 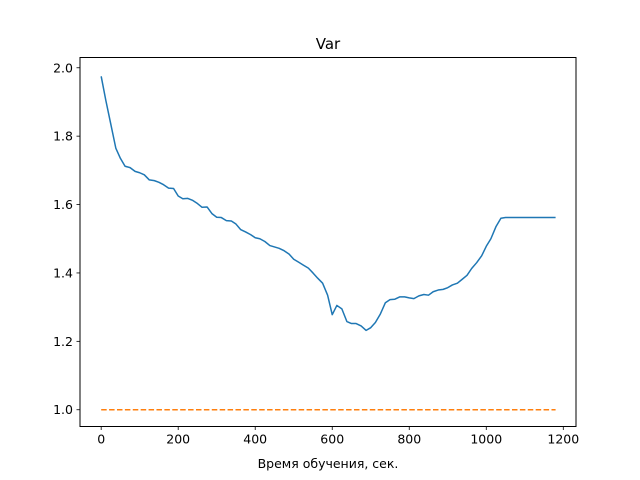 I want to click on x-tick-label: 0, so click(x=101, y=439).